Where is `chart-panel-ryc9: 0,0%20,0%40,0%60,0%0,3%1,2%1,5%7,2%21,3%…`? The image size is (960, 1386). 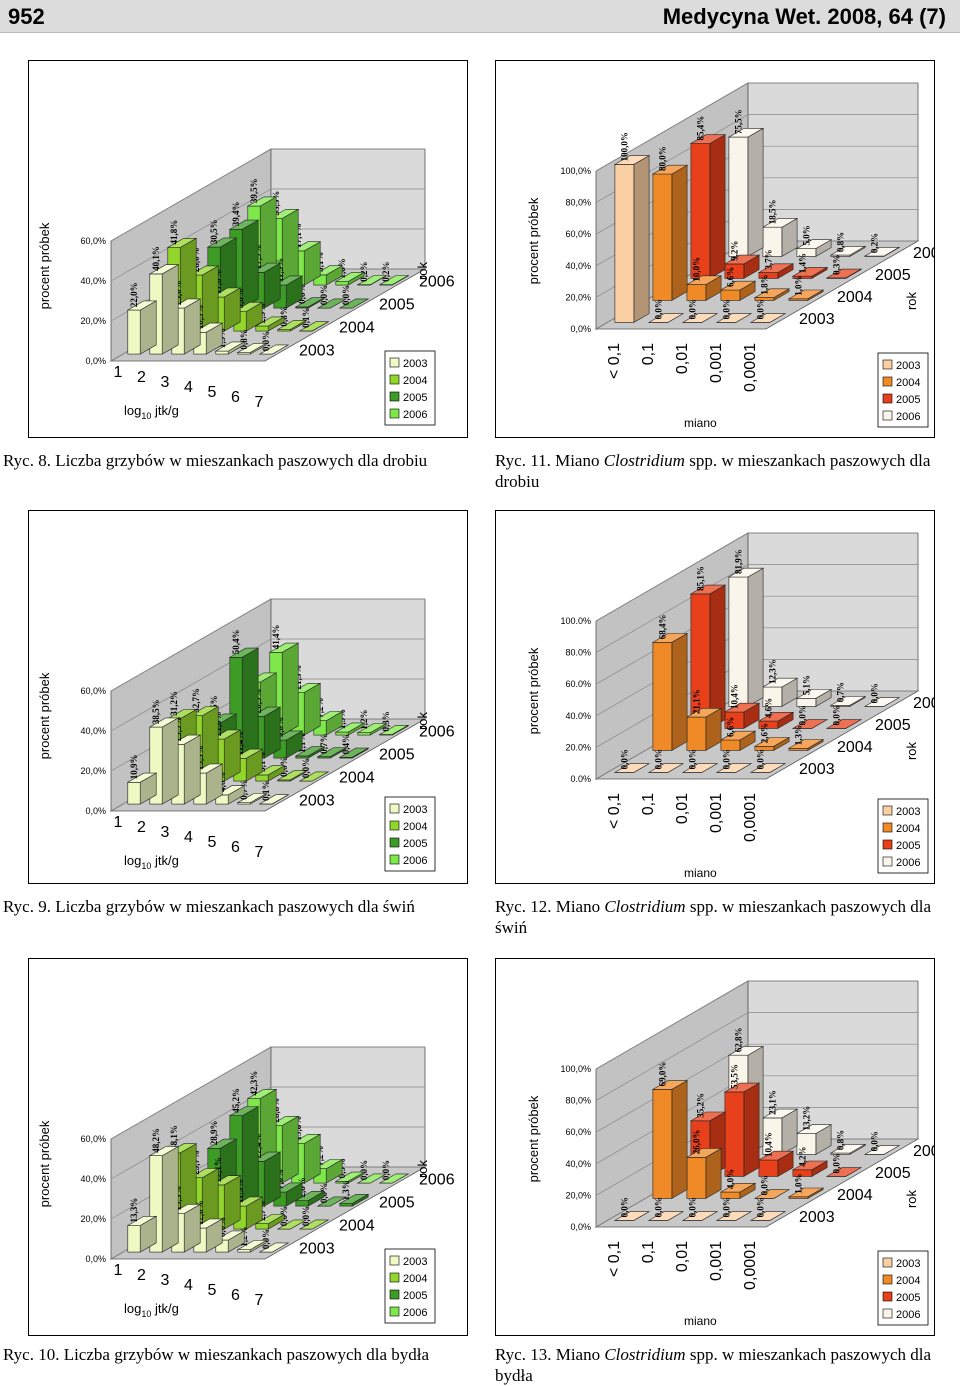
chart-panel-ryc9: 0,0%20,0%40,0%60,0%0,3%1,2%1,5%7,2%21,3%… is located at coordinates (248, 697).